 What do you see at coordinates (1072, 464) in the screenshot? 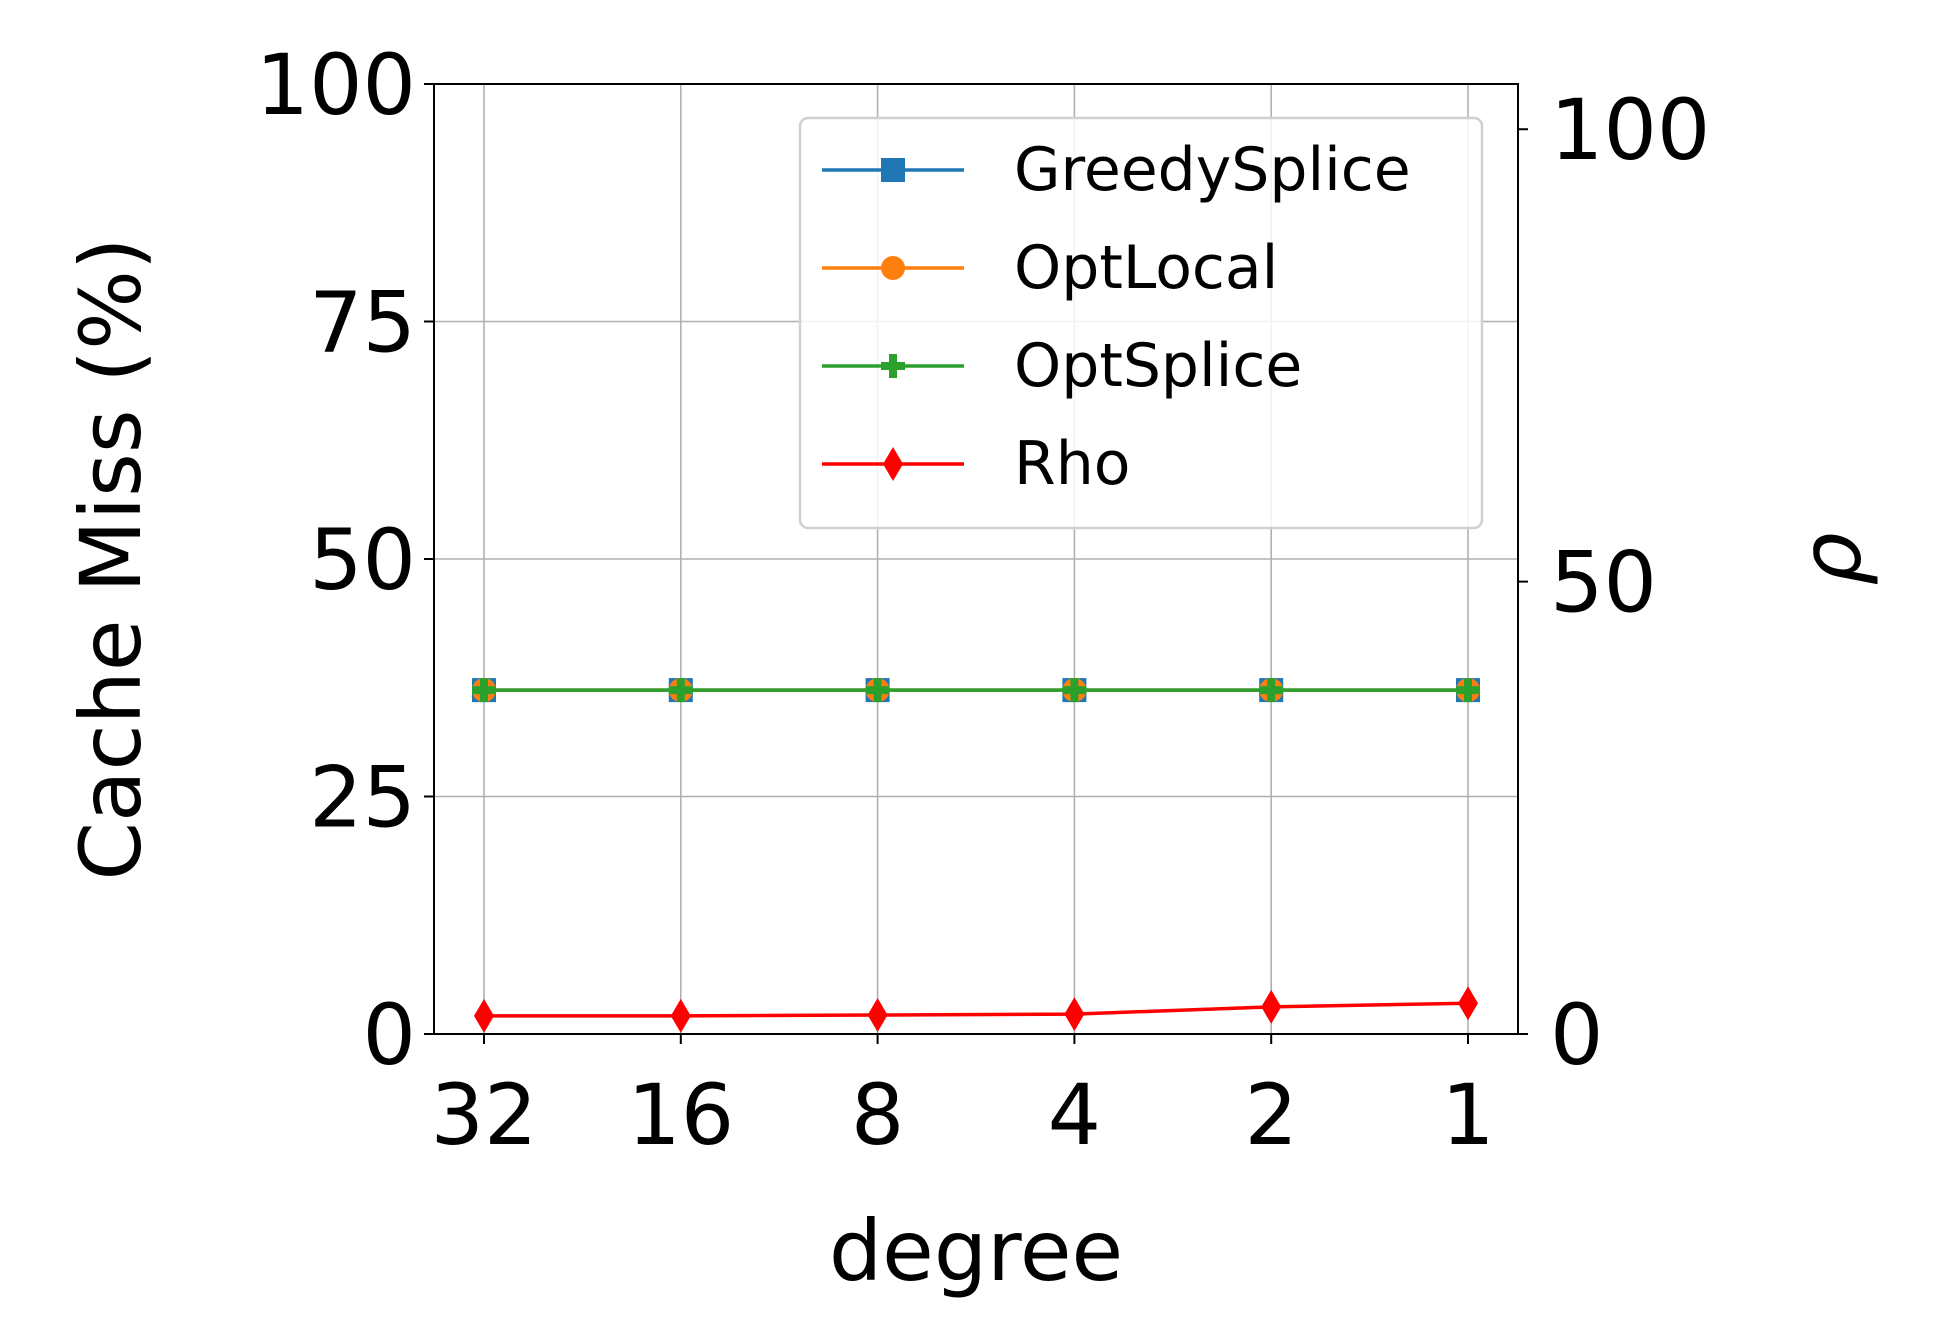
I see `legend-label-rho: Rho` at bounding box center [1072, 464].